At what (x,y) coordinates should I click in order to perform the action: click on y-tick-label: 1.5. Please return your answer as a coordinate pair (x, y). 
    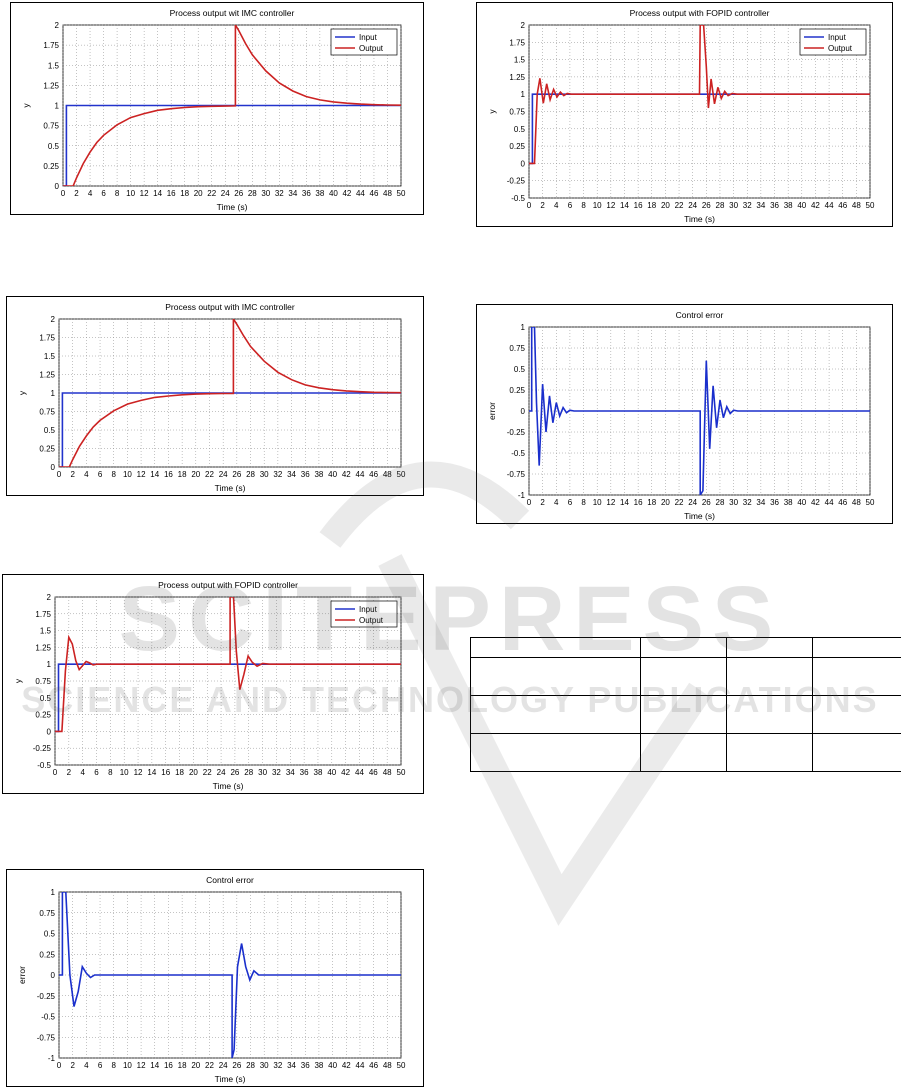
    Looking at the image, I should click on (54, 65).